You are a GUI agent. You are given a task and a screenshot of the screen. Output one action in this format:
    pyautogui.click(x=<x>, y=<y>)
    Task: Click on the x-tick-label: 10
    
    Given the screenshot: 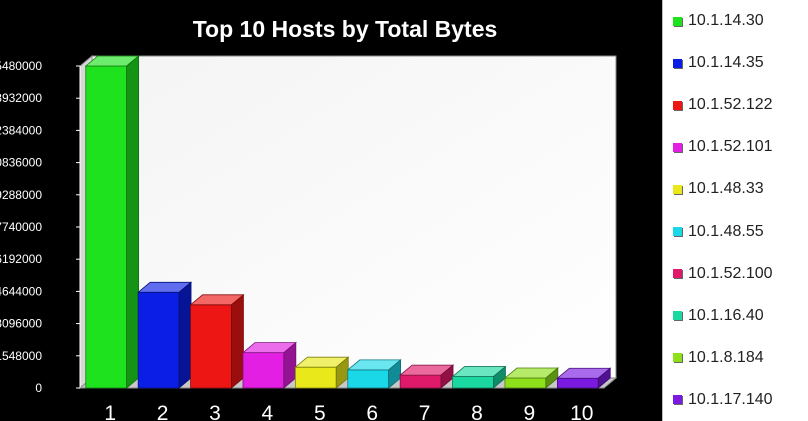 What is the action you would take?
    pyautogui.click(x=581, y=411)
    